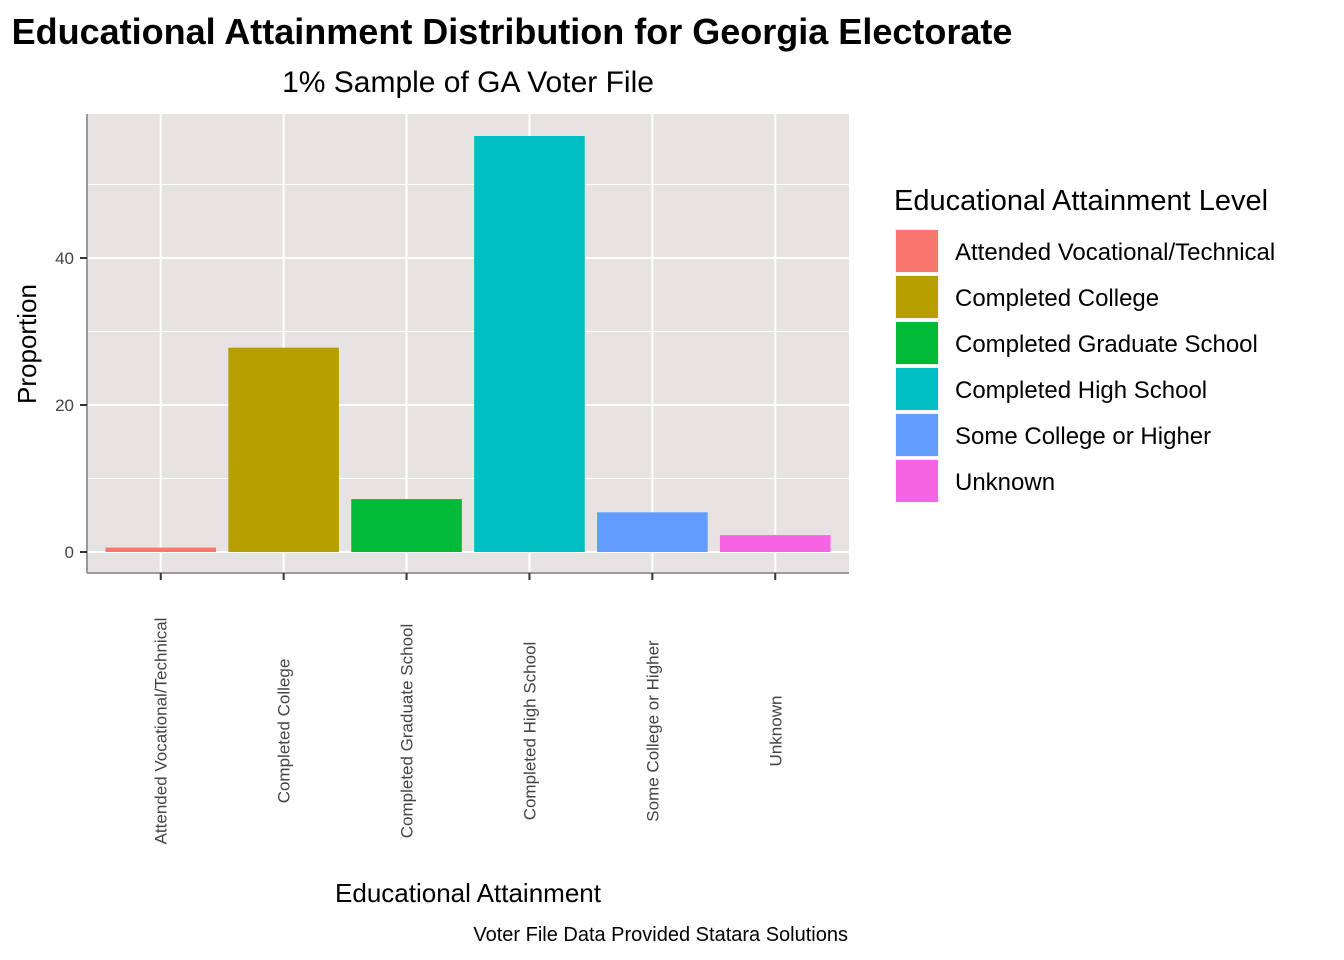 This screenshot has height=960, width=1344. What do you see at coordinates (27, 344) in the screenshot?
I see `y-axis-title: Proportion` at bounding box center [27, 344].